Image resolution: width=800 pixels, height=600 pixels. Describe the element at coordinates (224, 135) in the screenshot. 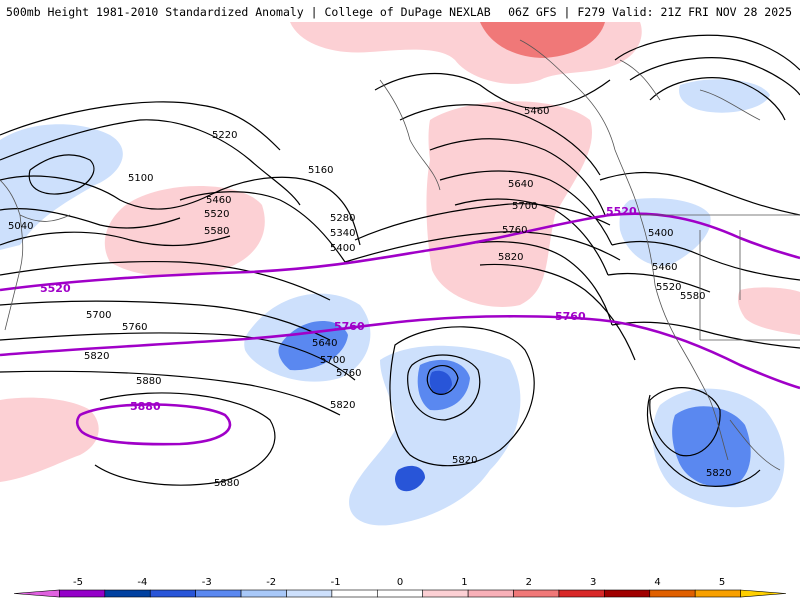

I see `contour-label: 5220` at that location.